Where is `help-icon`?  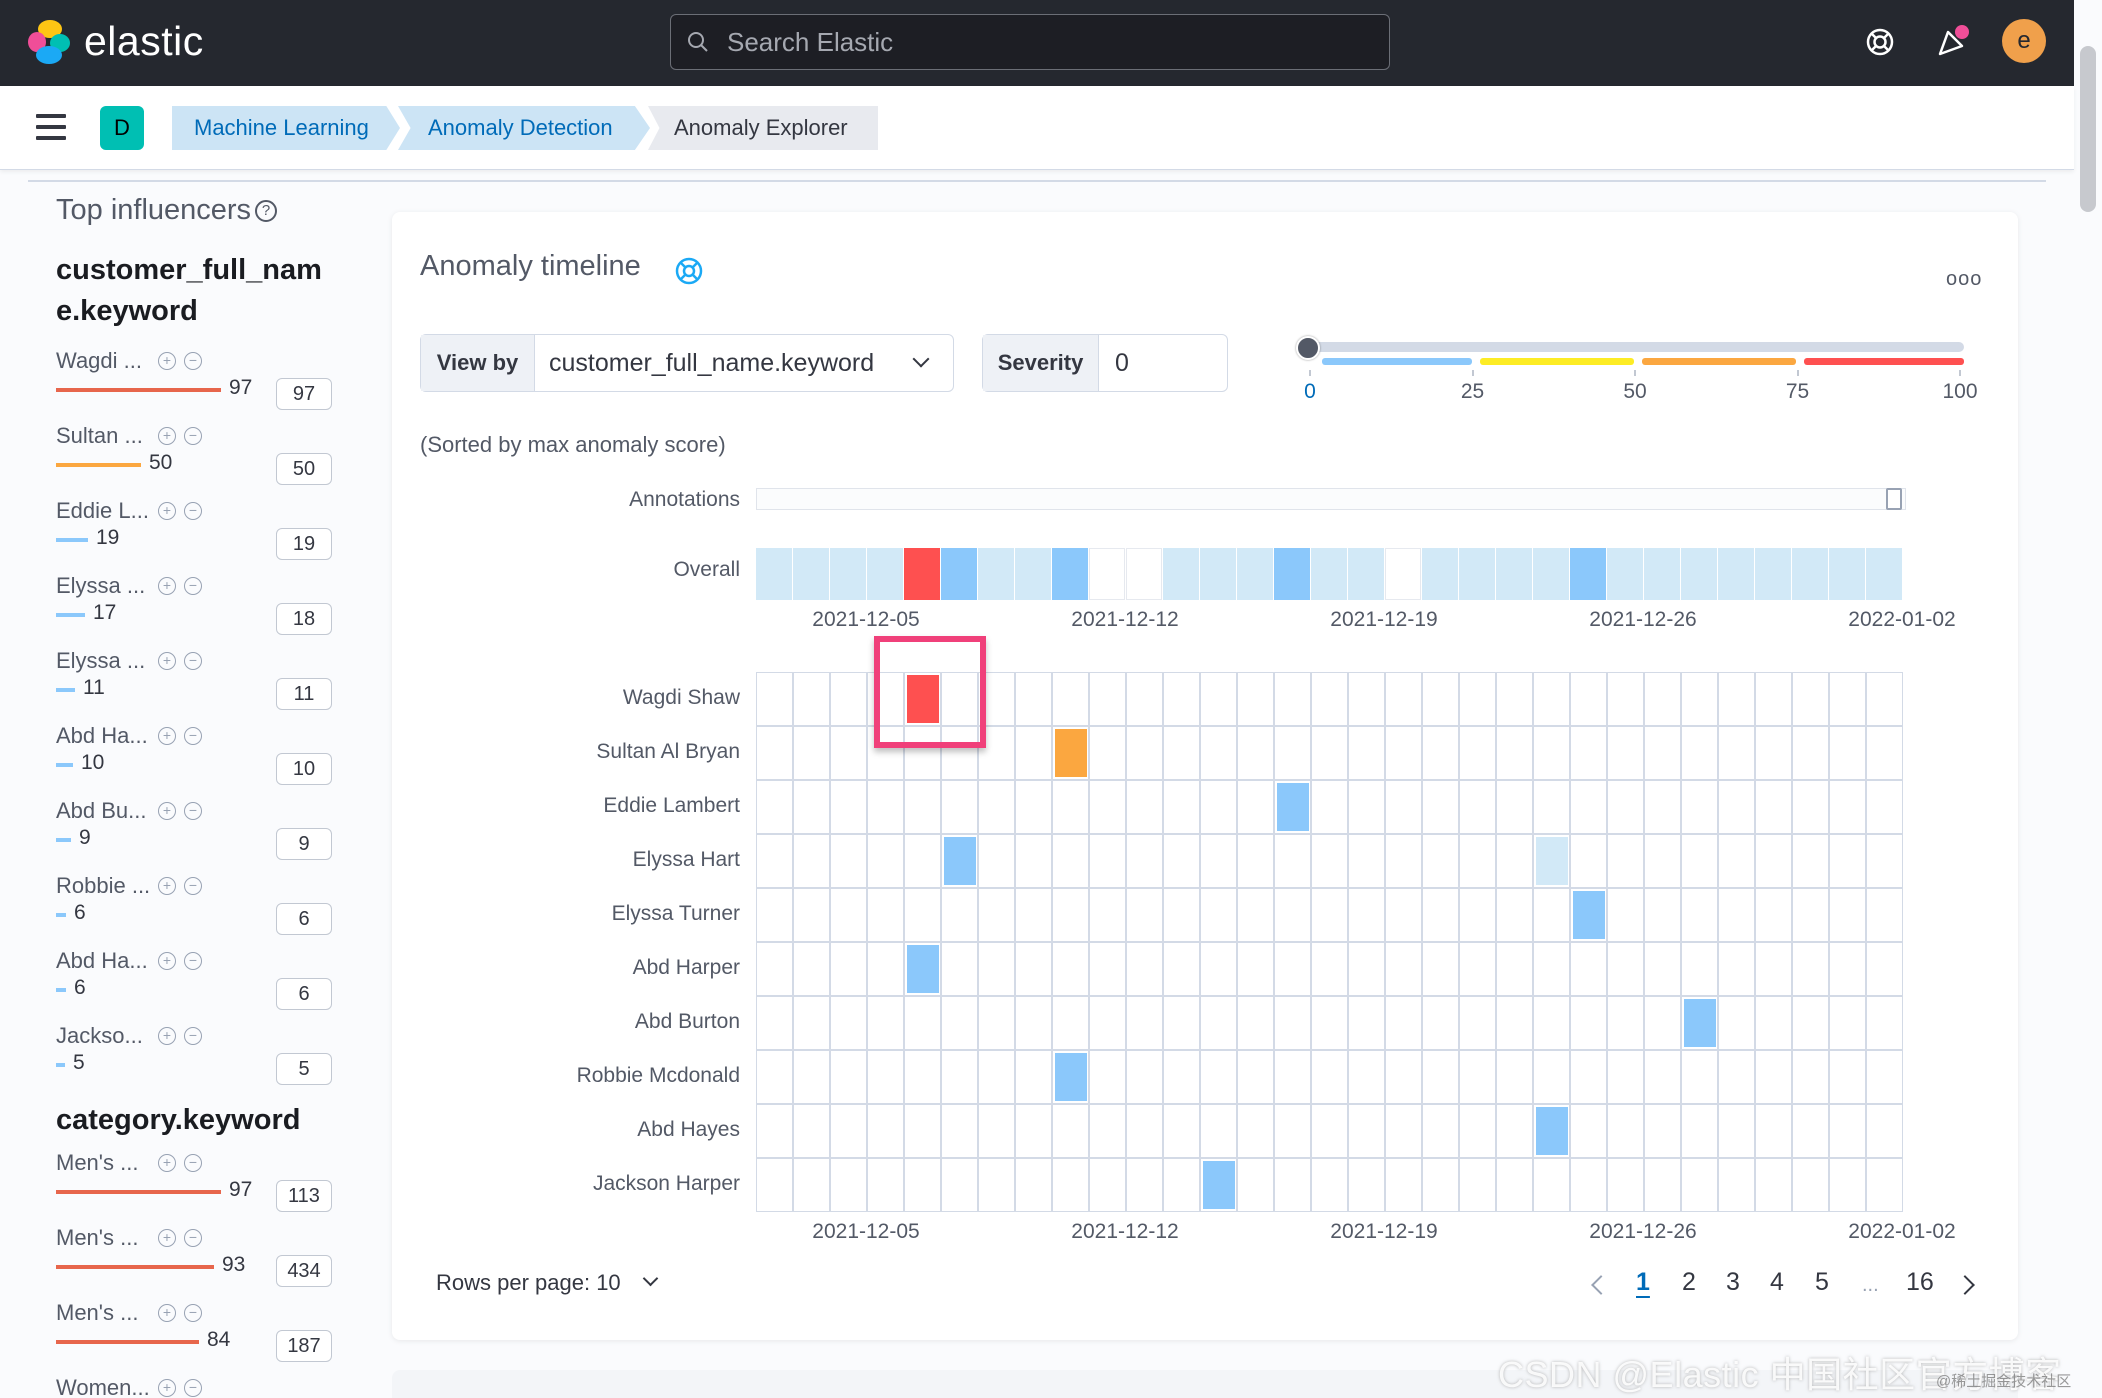
help-icon is located at coordinates (1880, 42).